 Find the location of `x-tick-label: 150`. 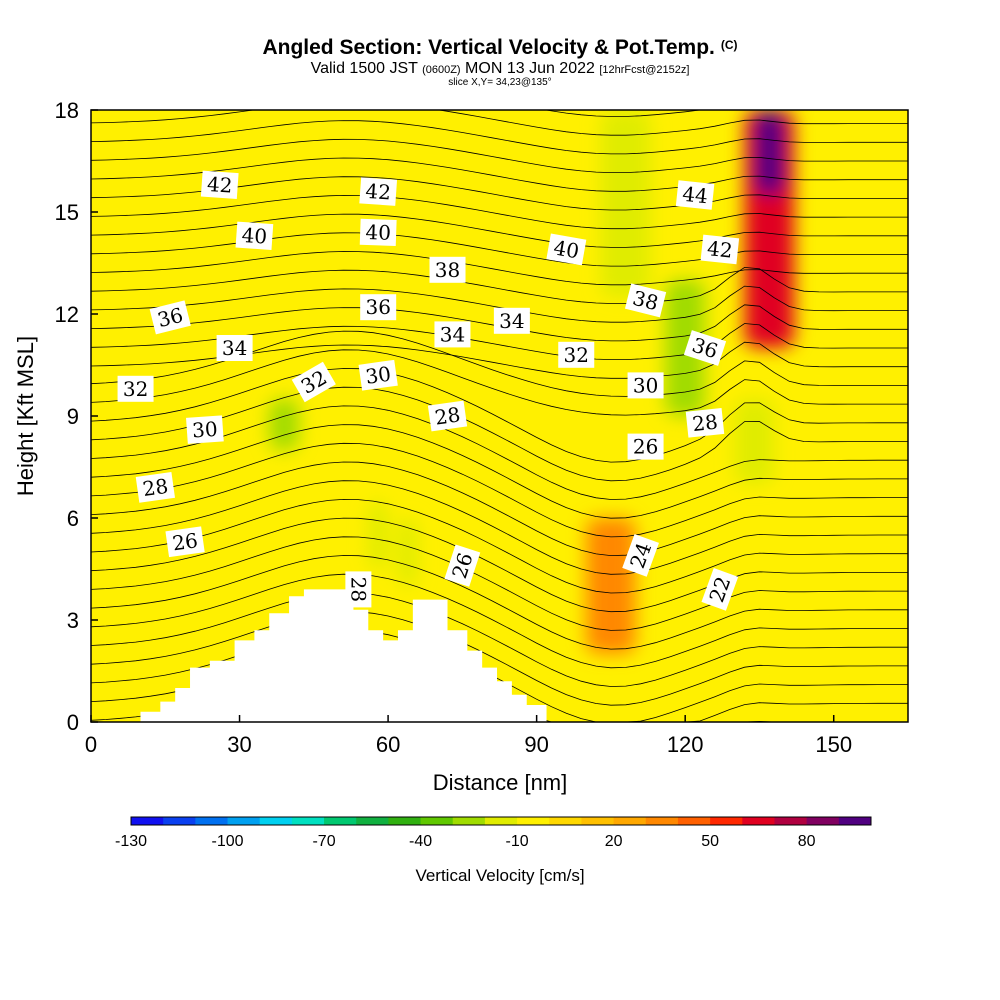

x-tick-label: 150 is located at coordinates (833, 744).